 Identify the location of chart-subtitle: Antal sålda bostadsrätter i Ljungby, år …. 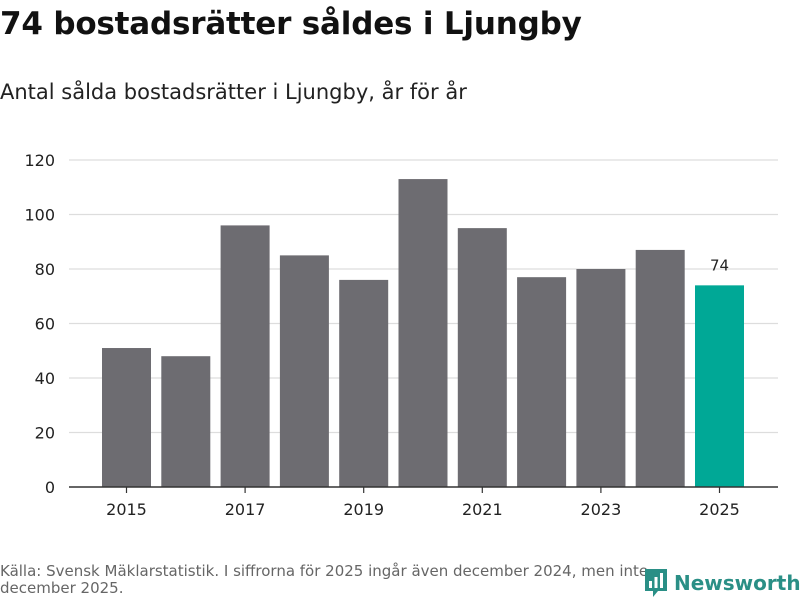
(233, 92).